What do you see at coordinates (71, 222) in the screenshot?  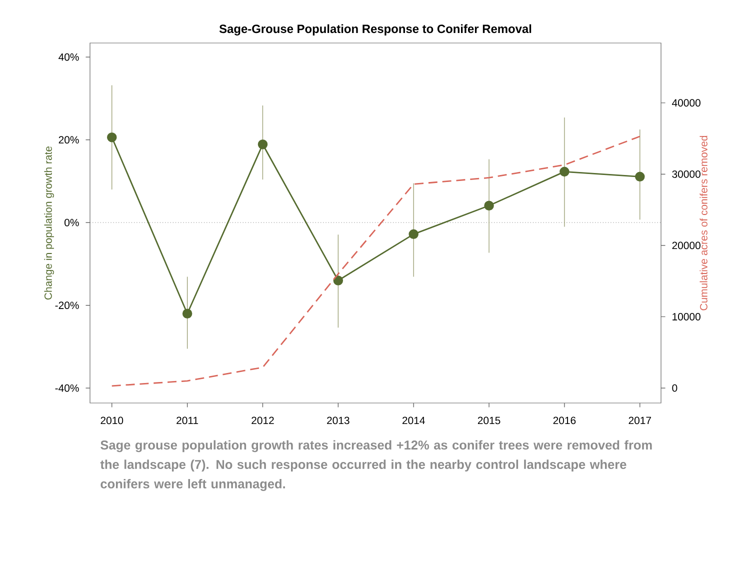 I see `y-tick-label: 0%` at bounding box center [71, 222].